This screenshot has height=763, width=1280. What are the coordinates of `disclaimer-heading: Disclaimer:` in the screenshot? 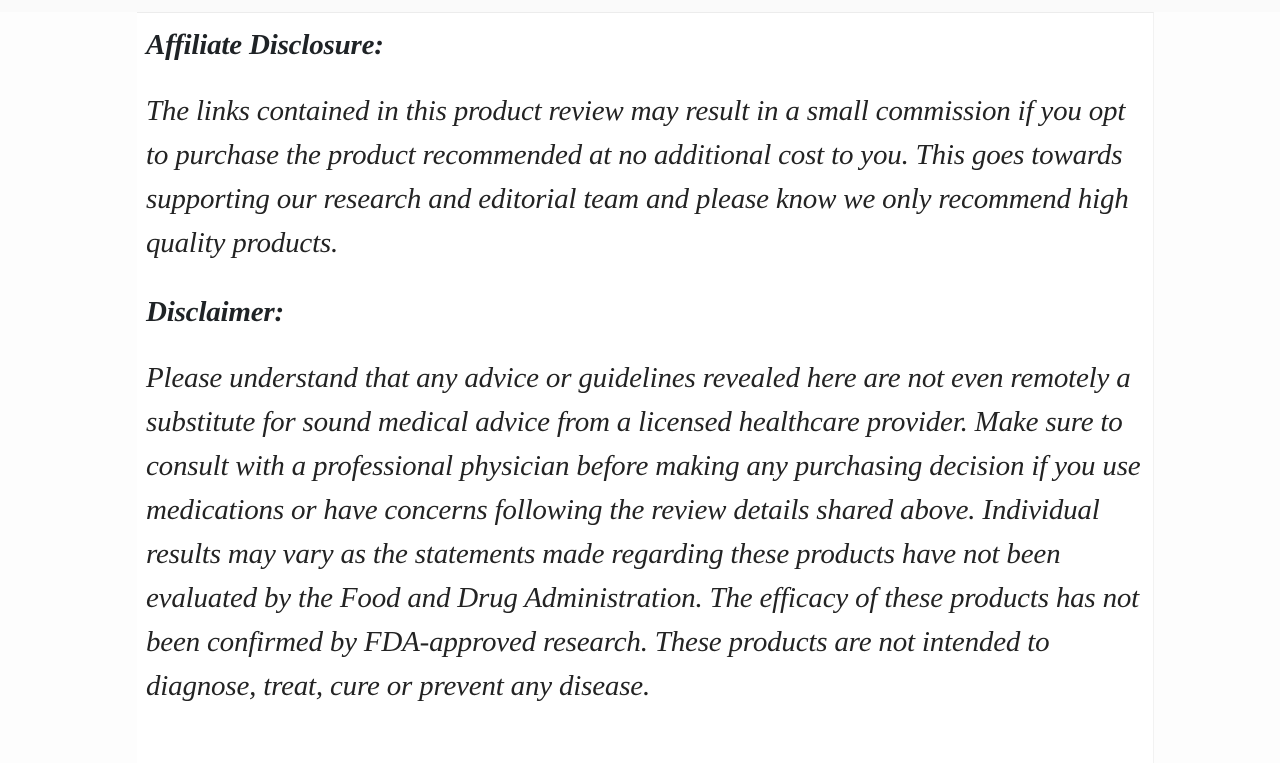 It's located at (215, 312).